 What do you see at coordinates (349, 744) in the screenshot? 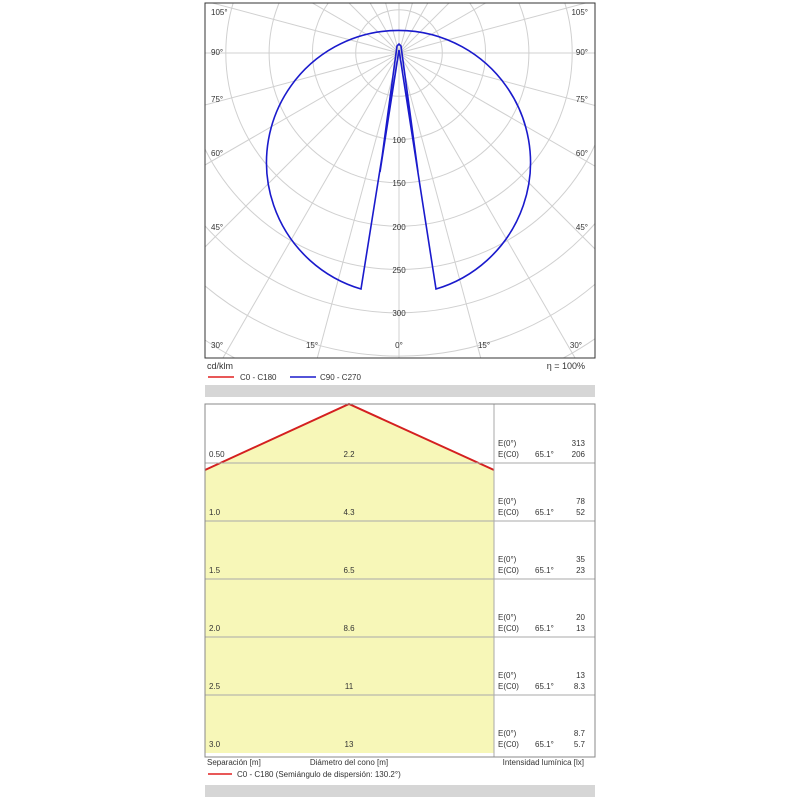
I see `diameter-label: 13` at bounding box center [349, 744].